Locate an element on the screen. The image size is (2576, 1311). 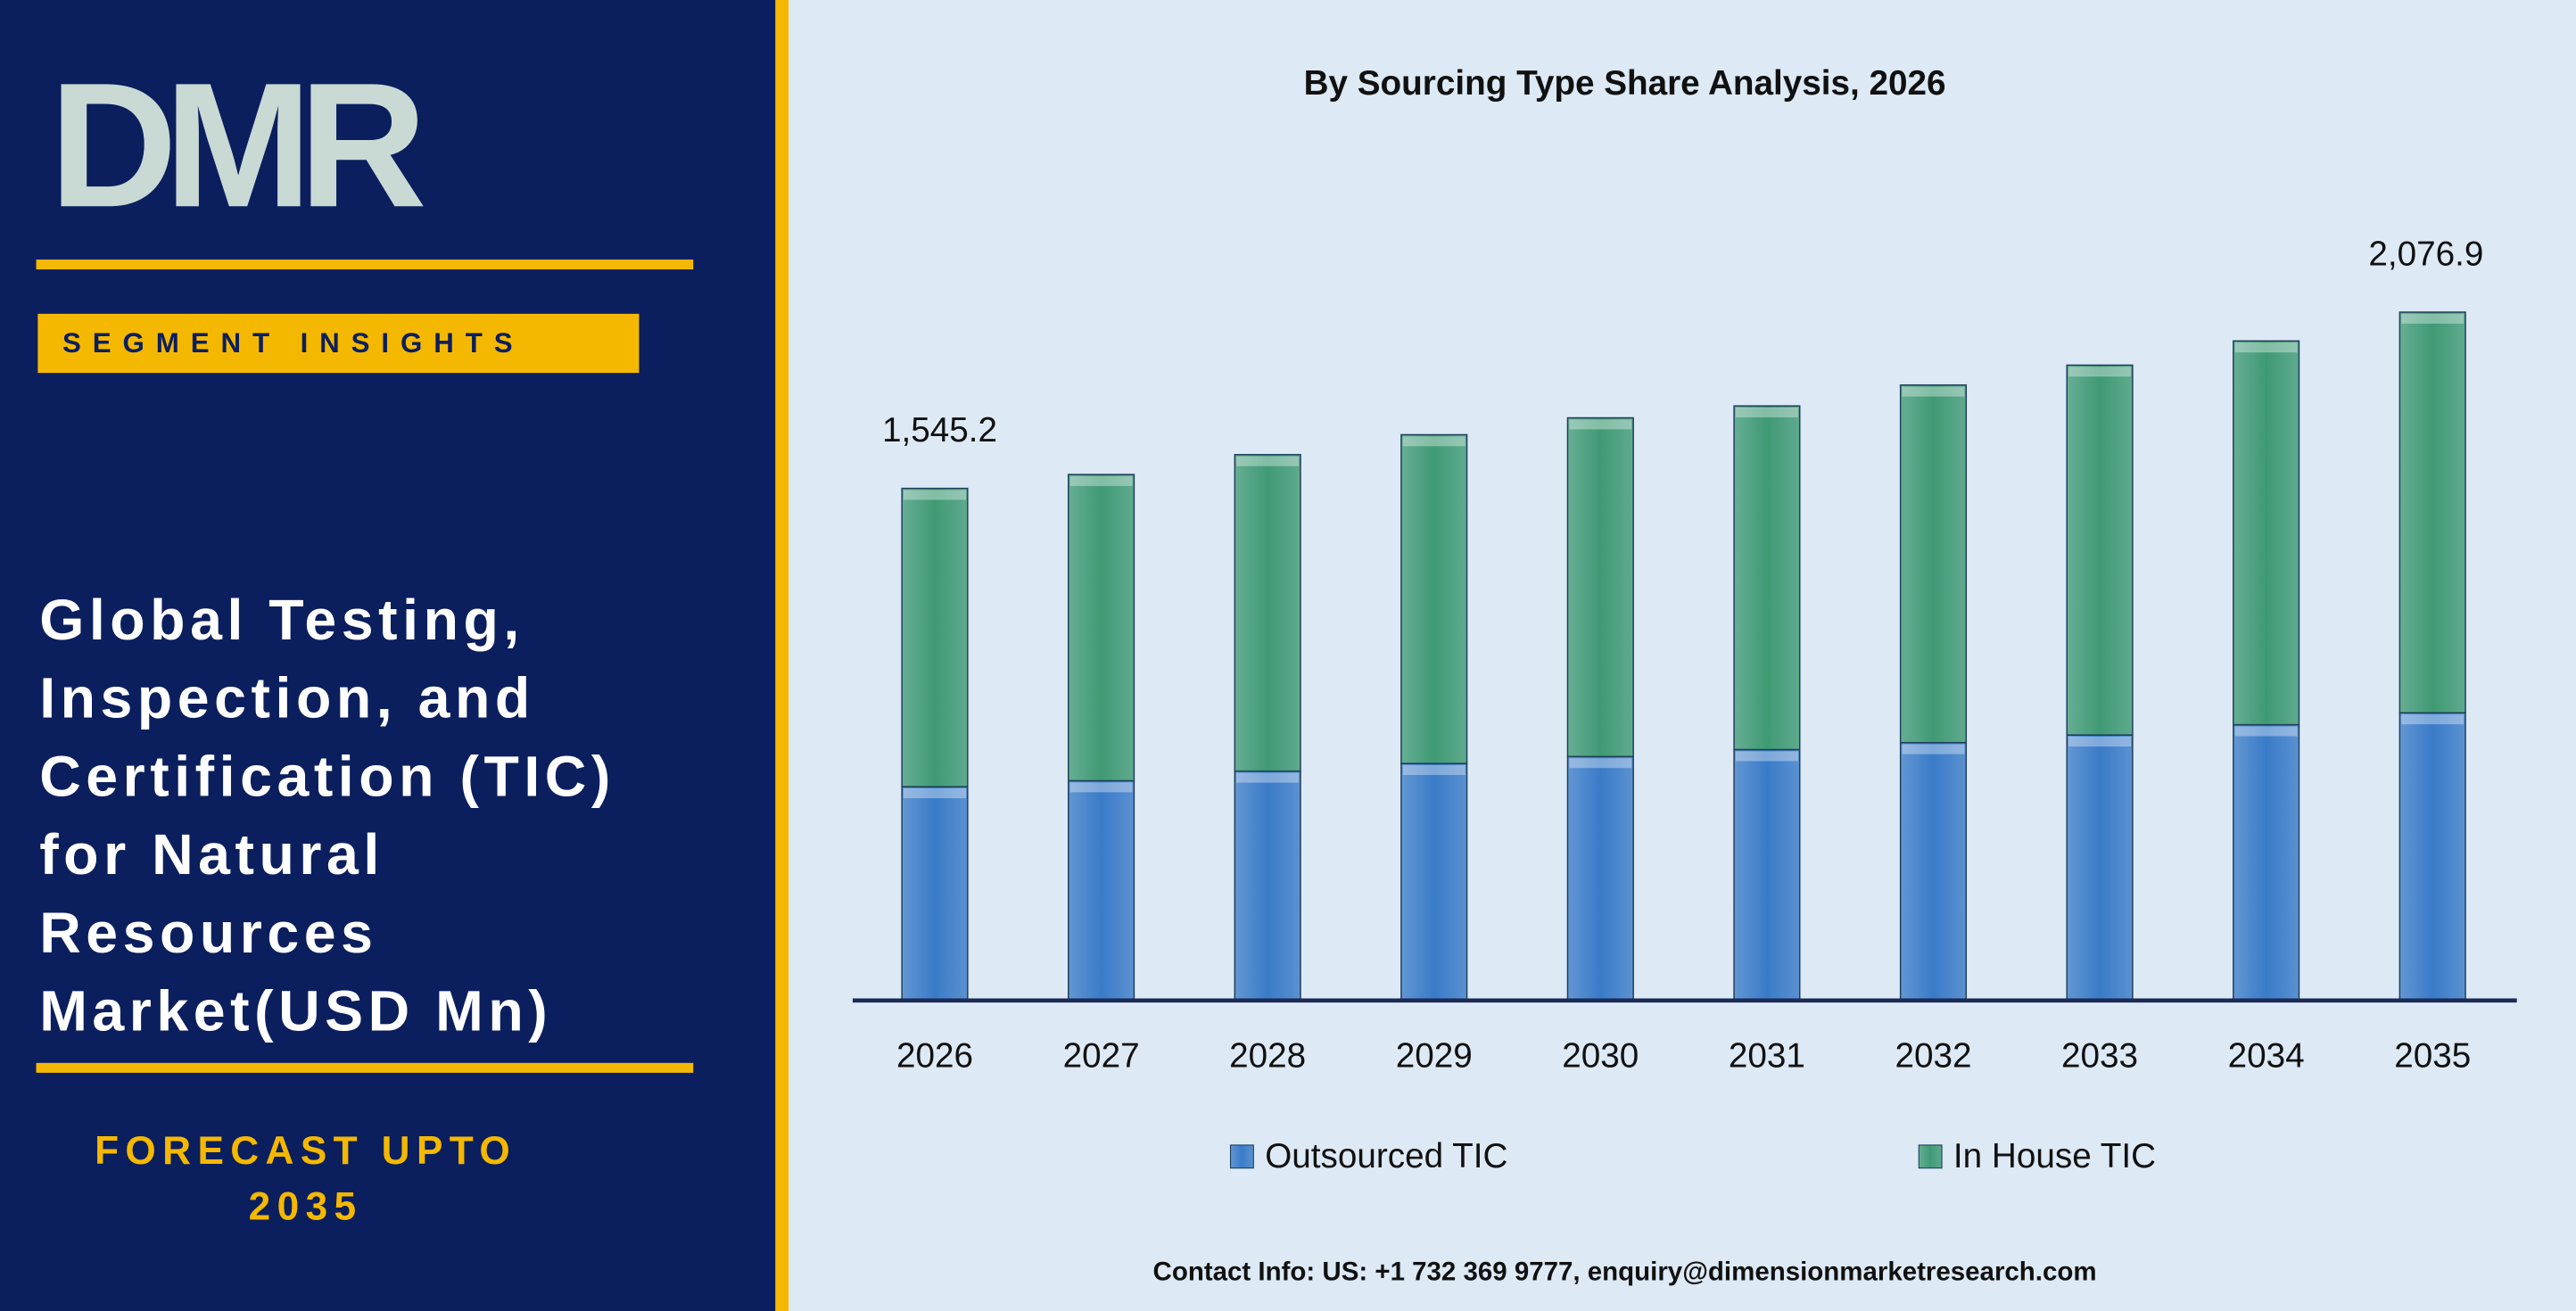
legend-label: In House TIC is located at coordinates (2055, 1156).